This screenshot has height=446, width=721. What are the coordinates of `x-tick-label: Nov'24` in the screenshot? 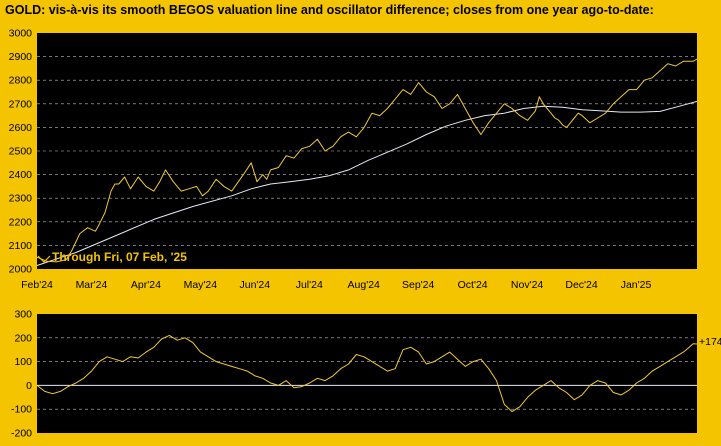 It's located at (527, 285).